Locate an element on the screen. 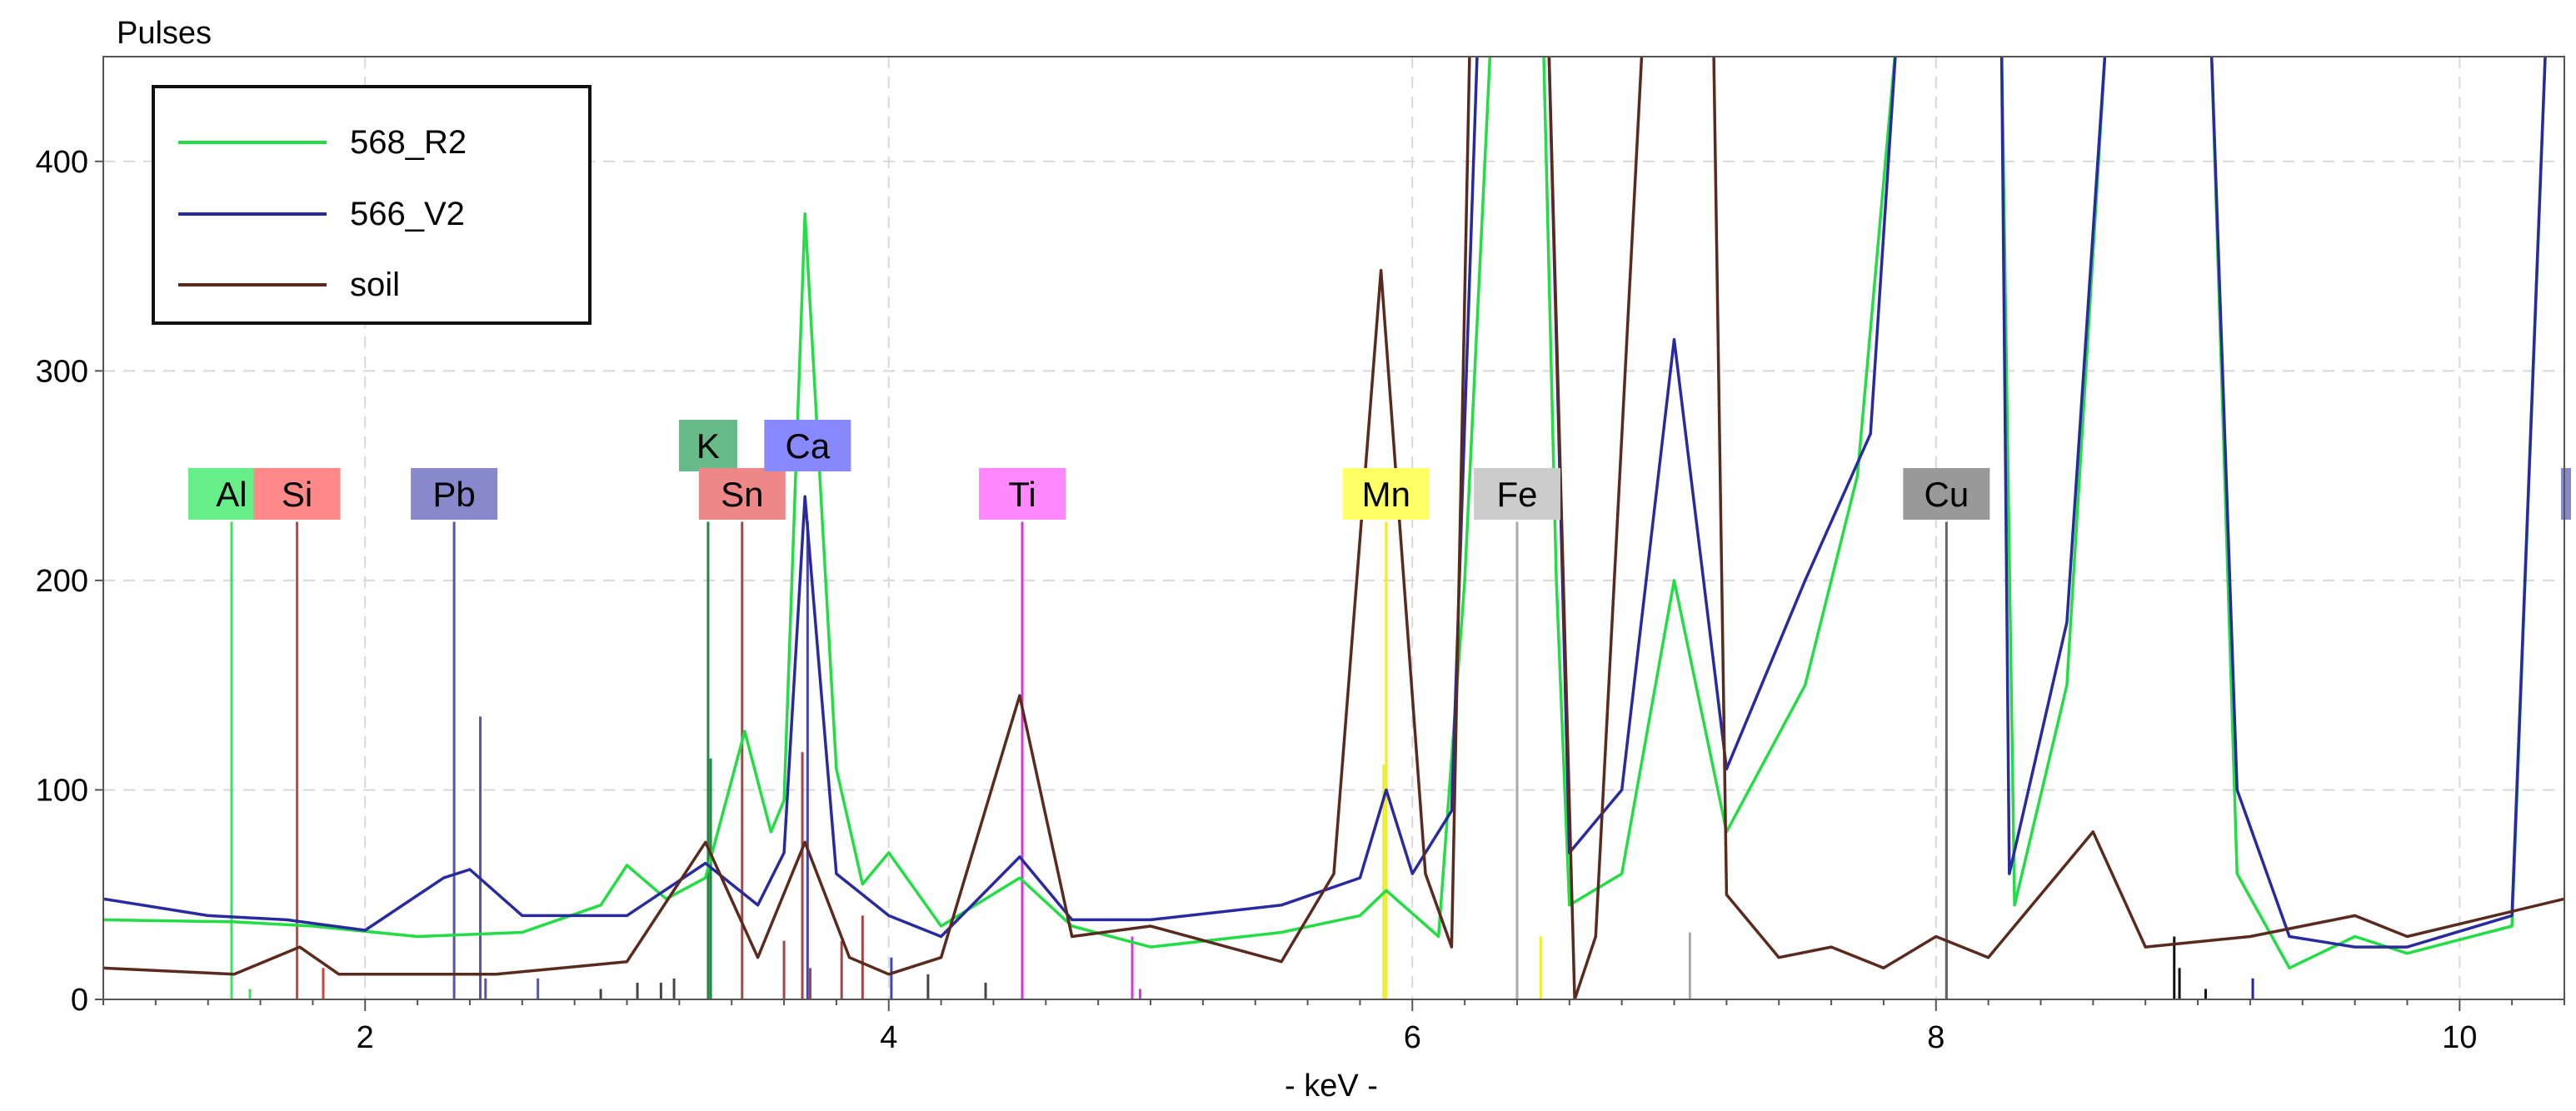 This screenshot has width=2576, height=1111. element-label-ca: Ca is located at coordinates (807, 446).